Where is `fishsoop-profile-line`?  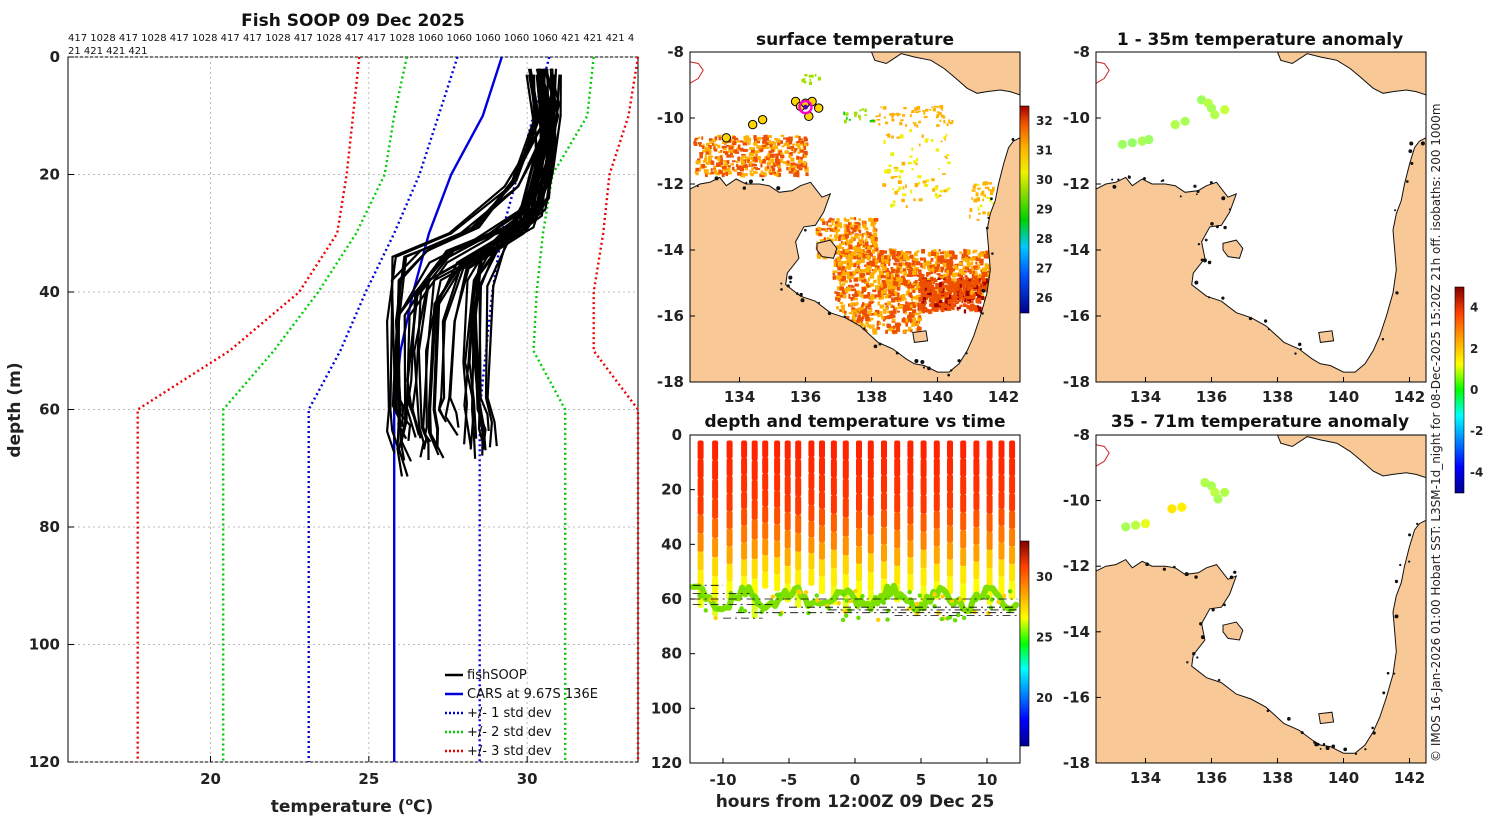 fishsoop-profile-line is located at coordinates (465, 250).